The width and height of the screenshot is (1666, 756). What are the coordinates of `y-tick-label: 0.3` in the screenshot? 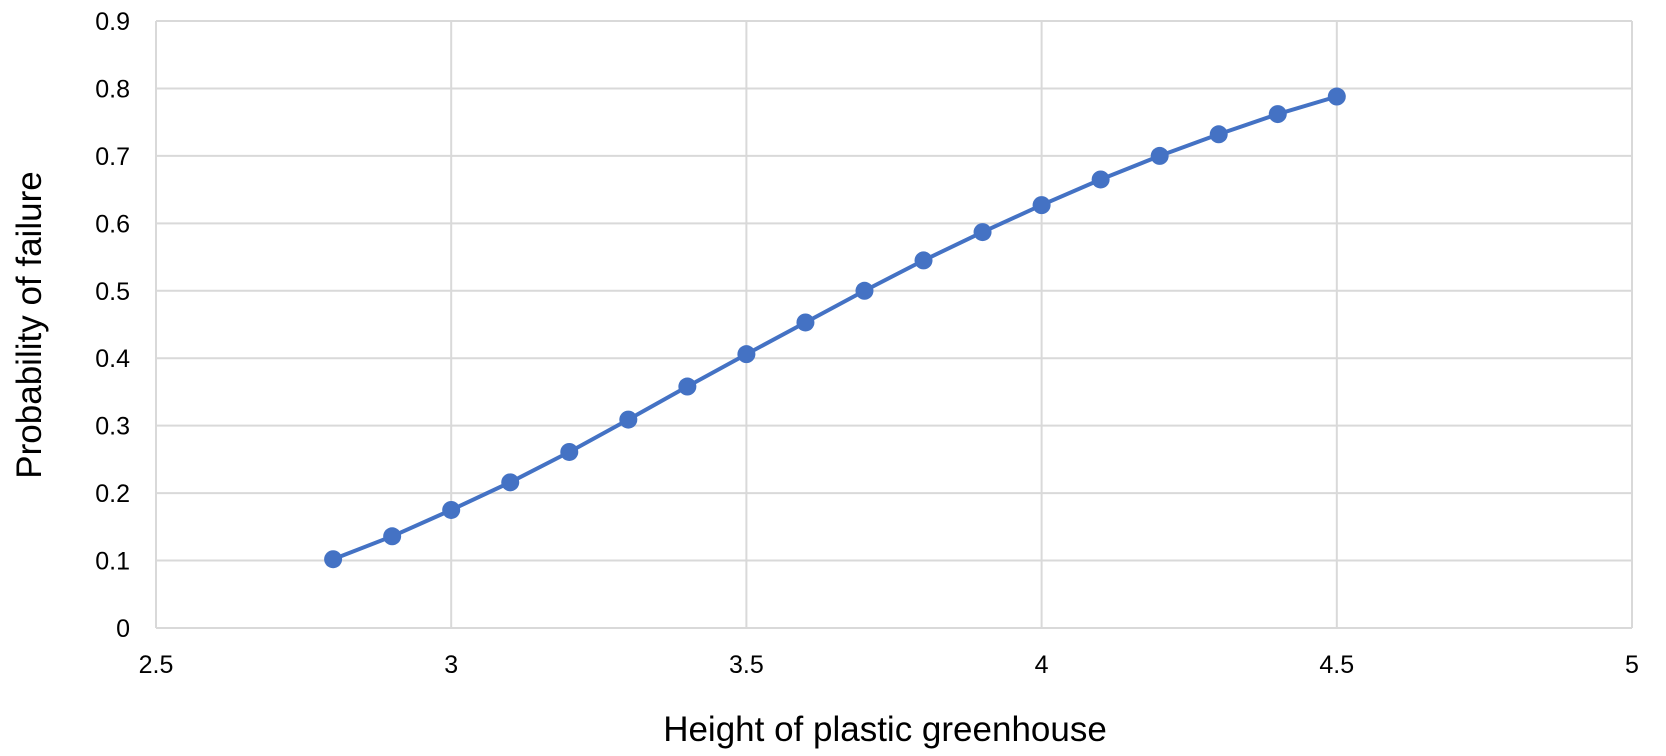 It's located at (112, 427).